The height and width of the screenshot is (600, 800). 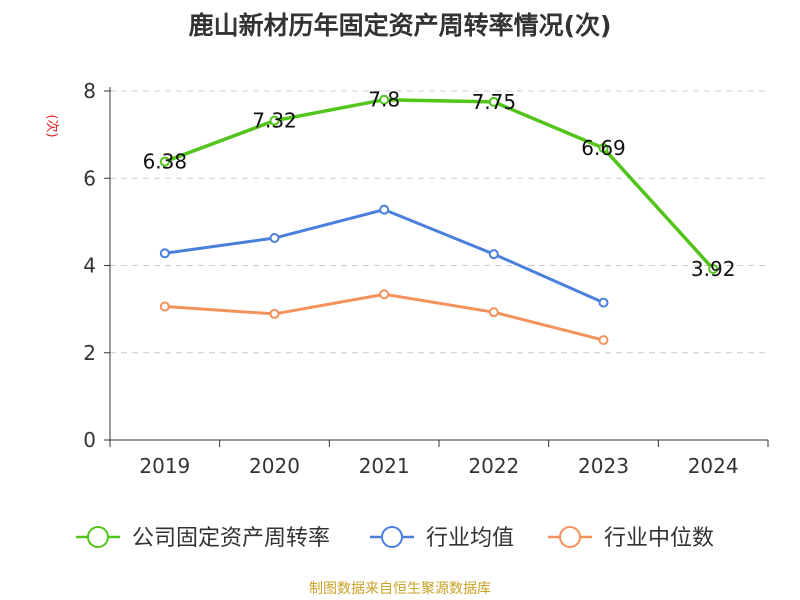 I want to click on data-label: 7.8, so click(x=384, y=100).